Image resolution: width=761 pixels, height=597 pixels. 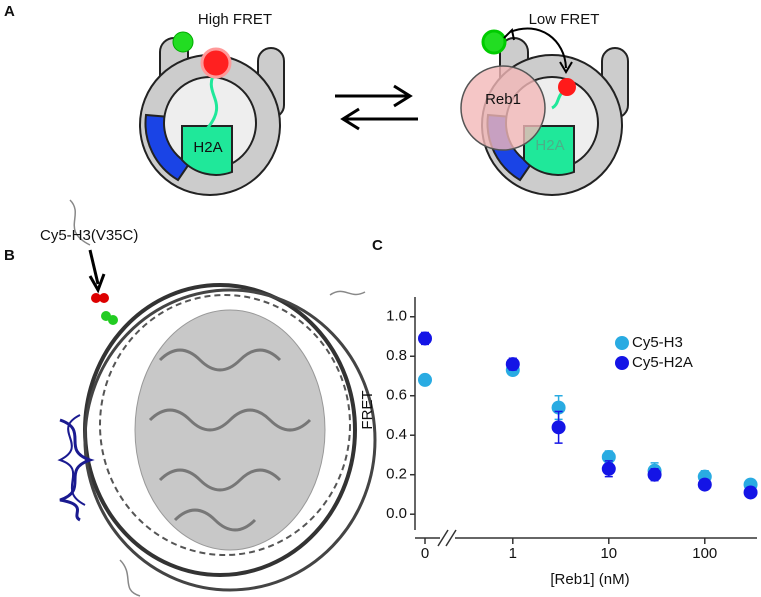 What do you see at coordinates (564, 19) in the screenshot?
I see `state-label: Low FRET` at bounding box center [564, 19].